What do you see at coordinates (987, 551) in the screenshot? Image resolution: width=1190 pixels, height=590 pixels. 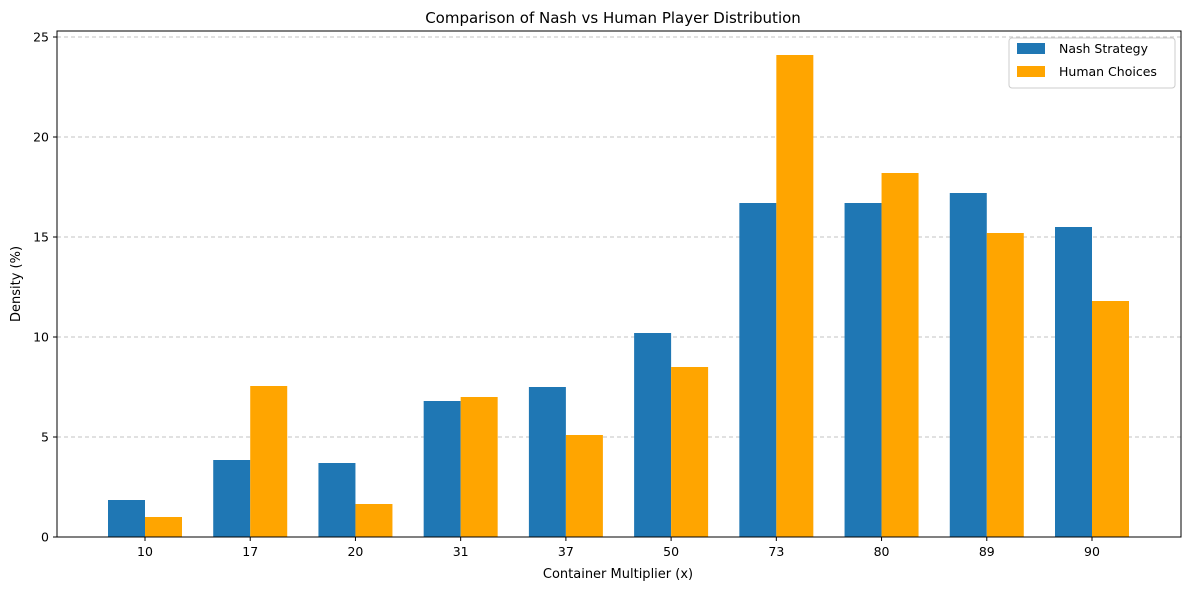 I see `x-tick-label: 89` at bounding box center [987, 551].